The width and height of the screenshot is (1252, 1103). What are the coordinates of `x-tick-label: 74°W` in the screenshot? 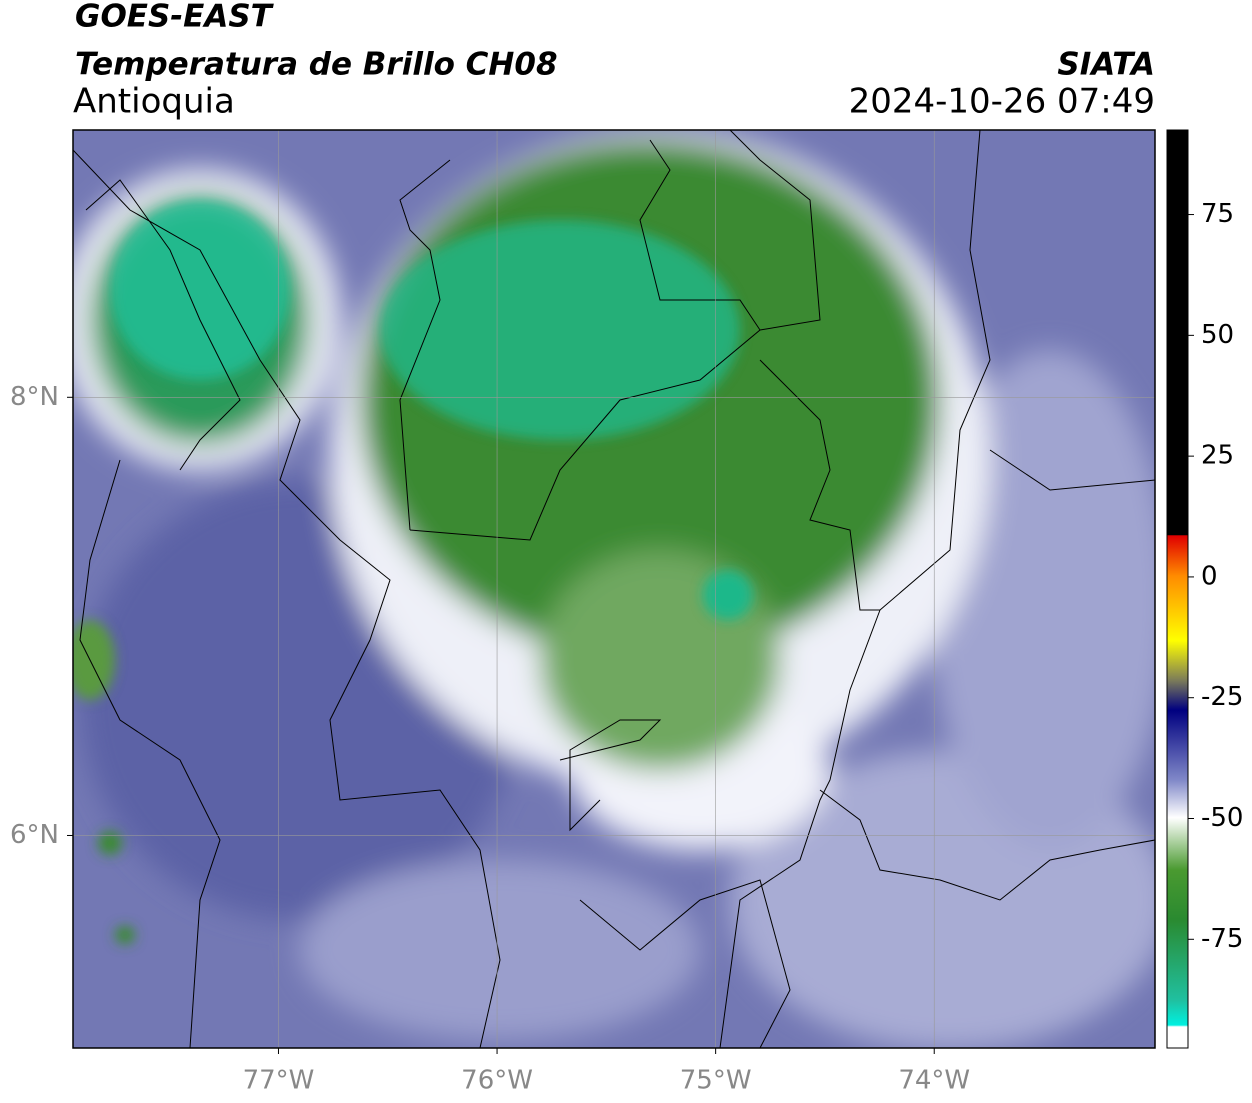 It's located at (934, 1081).